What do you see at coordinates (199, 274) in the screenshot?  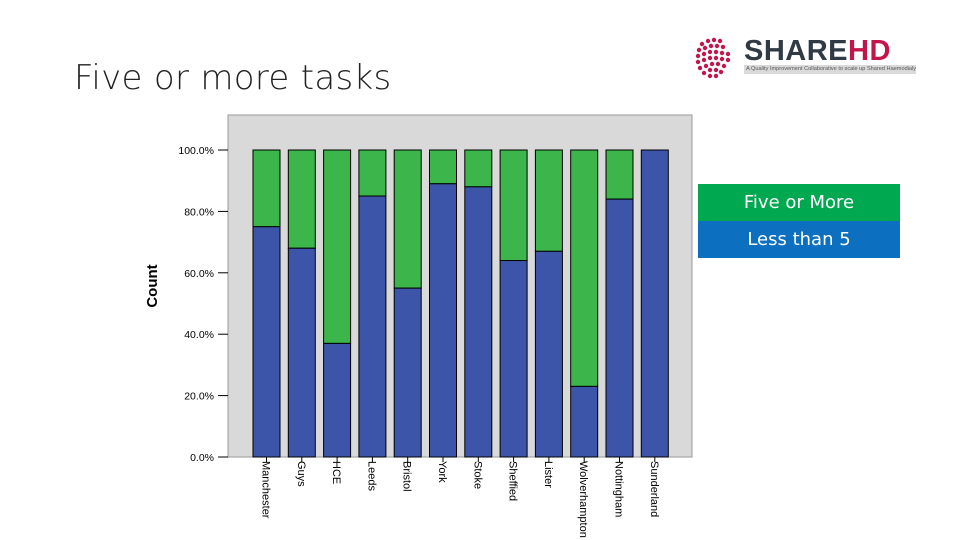 I see `y-tick-label: 60.0%` at bounding box center [199, 274].